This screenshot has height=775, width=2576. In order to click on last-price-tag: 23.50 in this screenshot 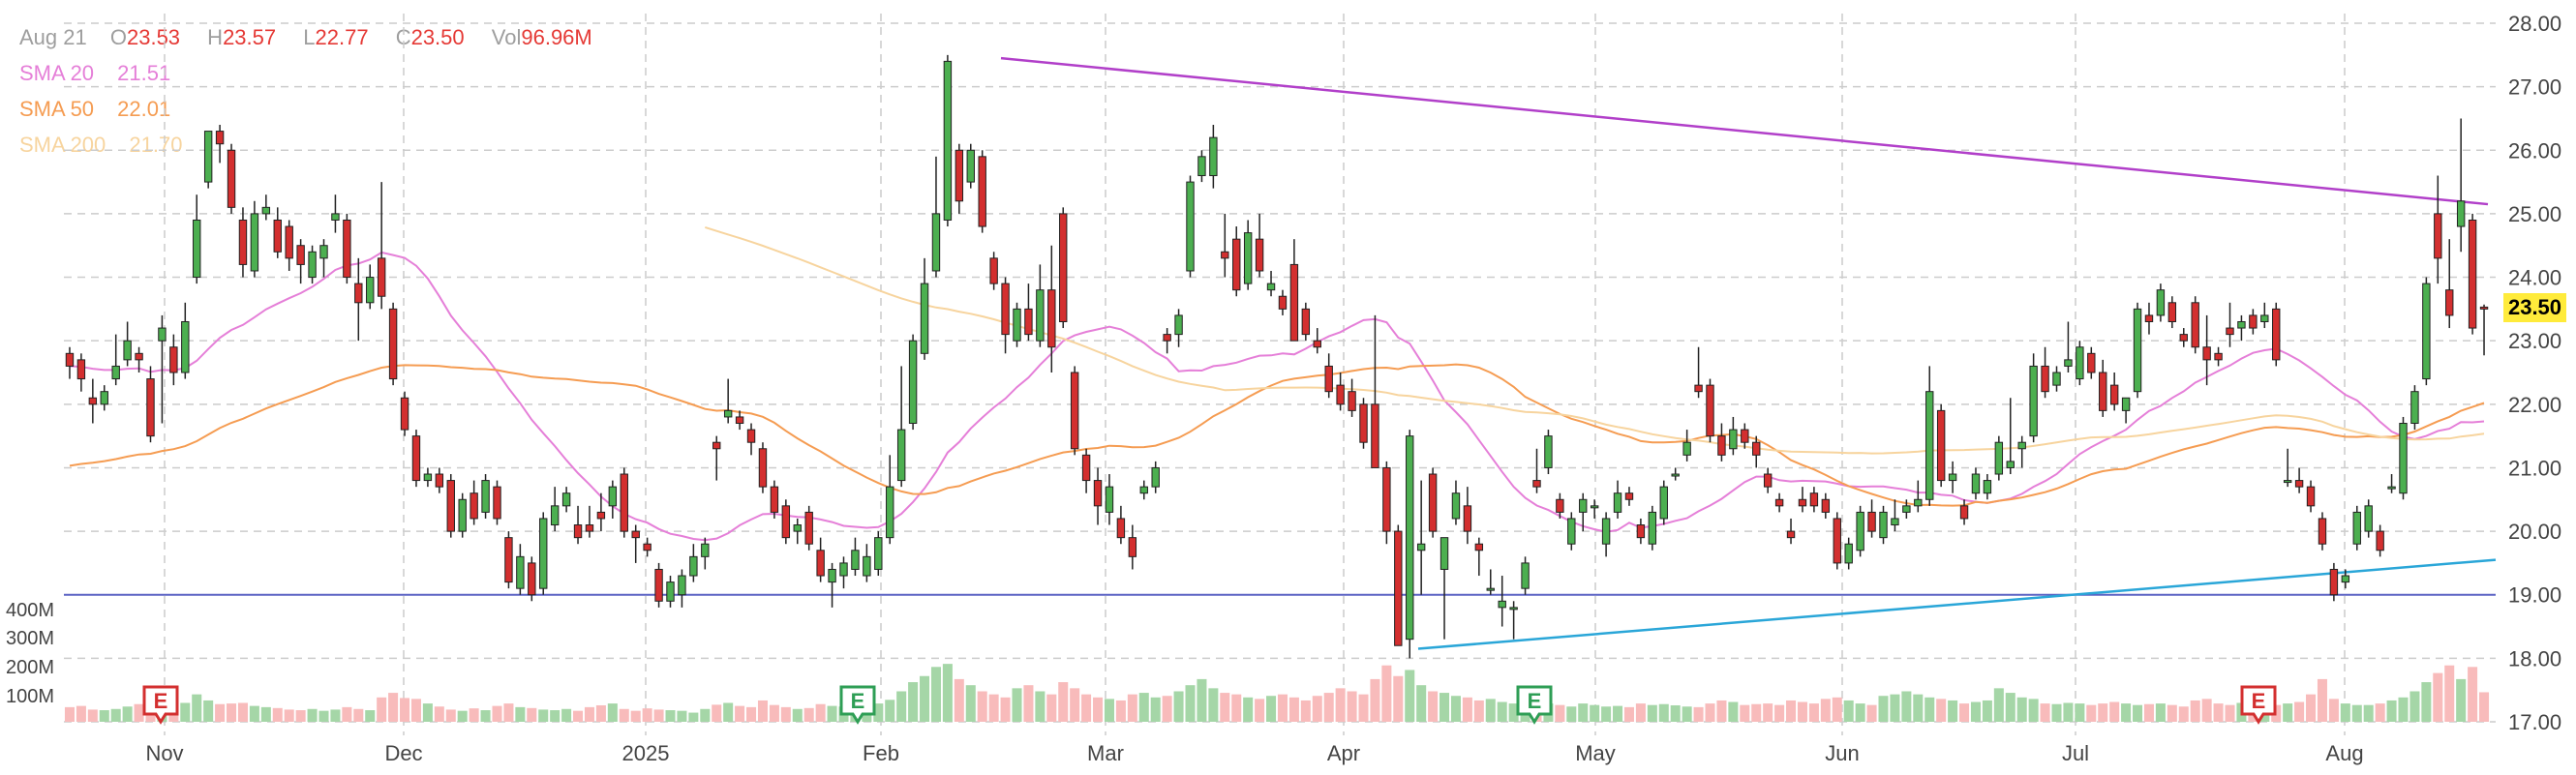, I will do `click(2535, 307)`.